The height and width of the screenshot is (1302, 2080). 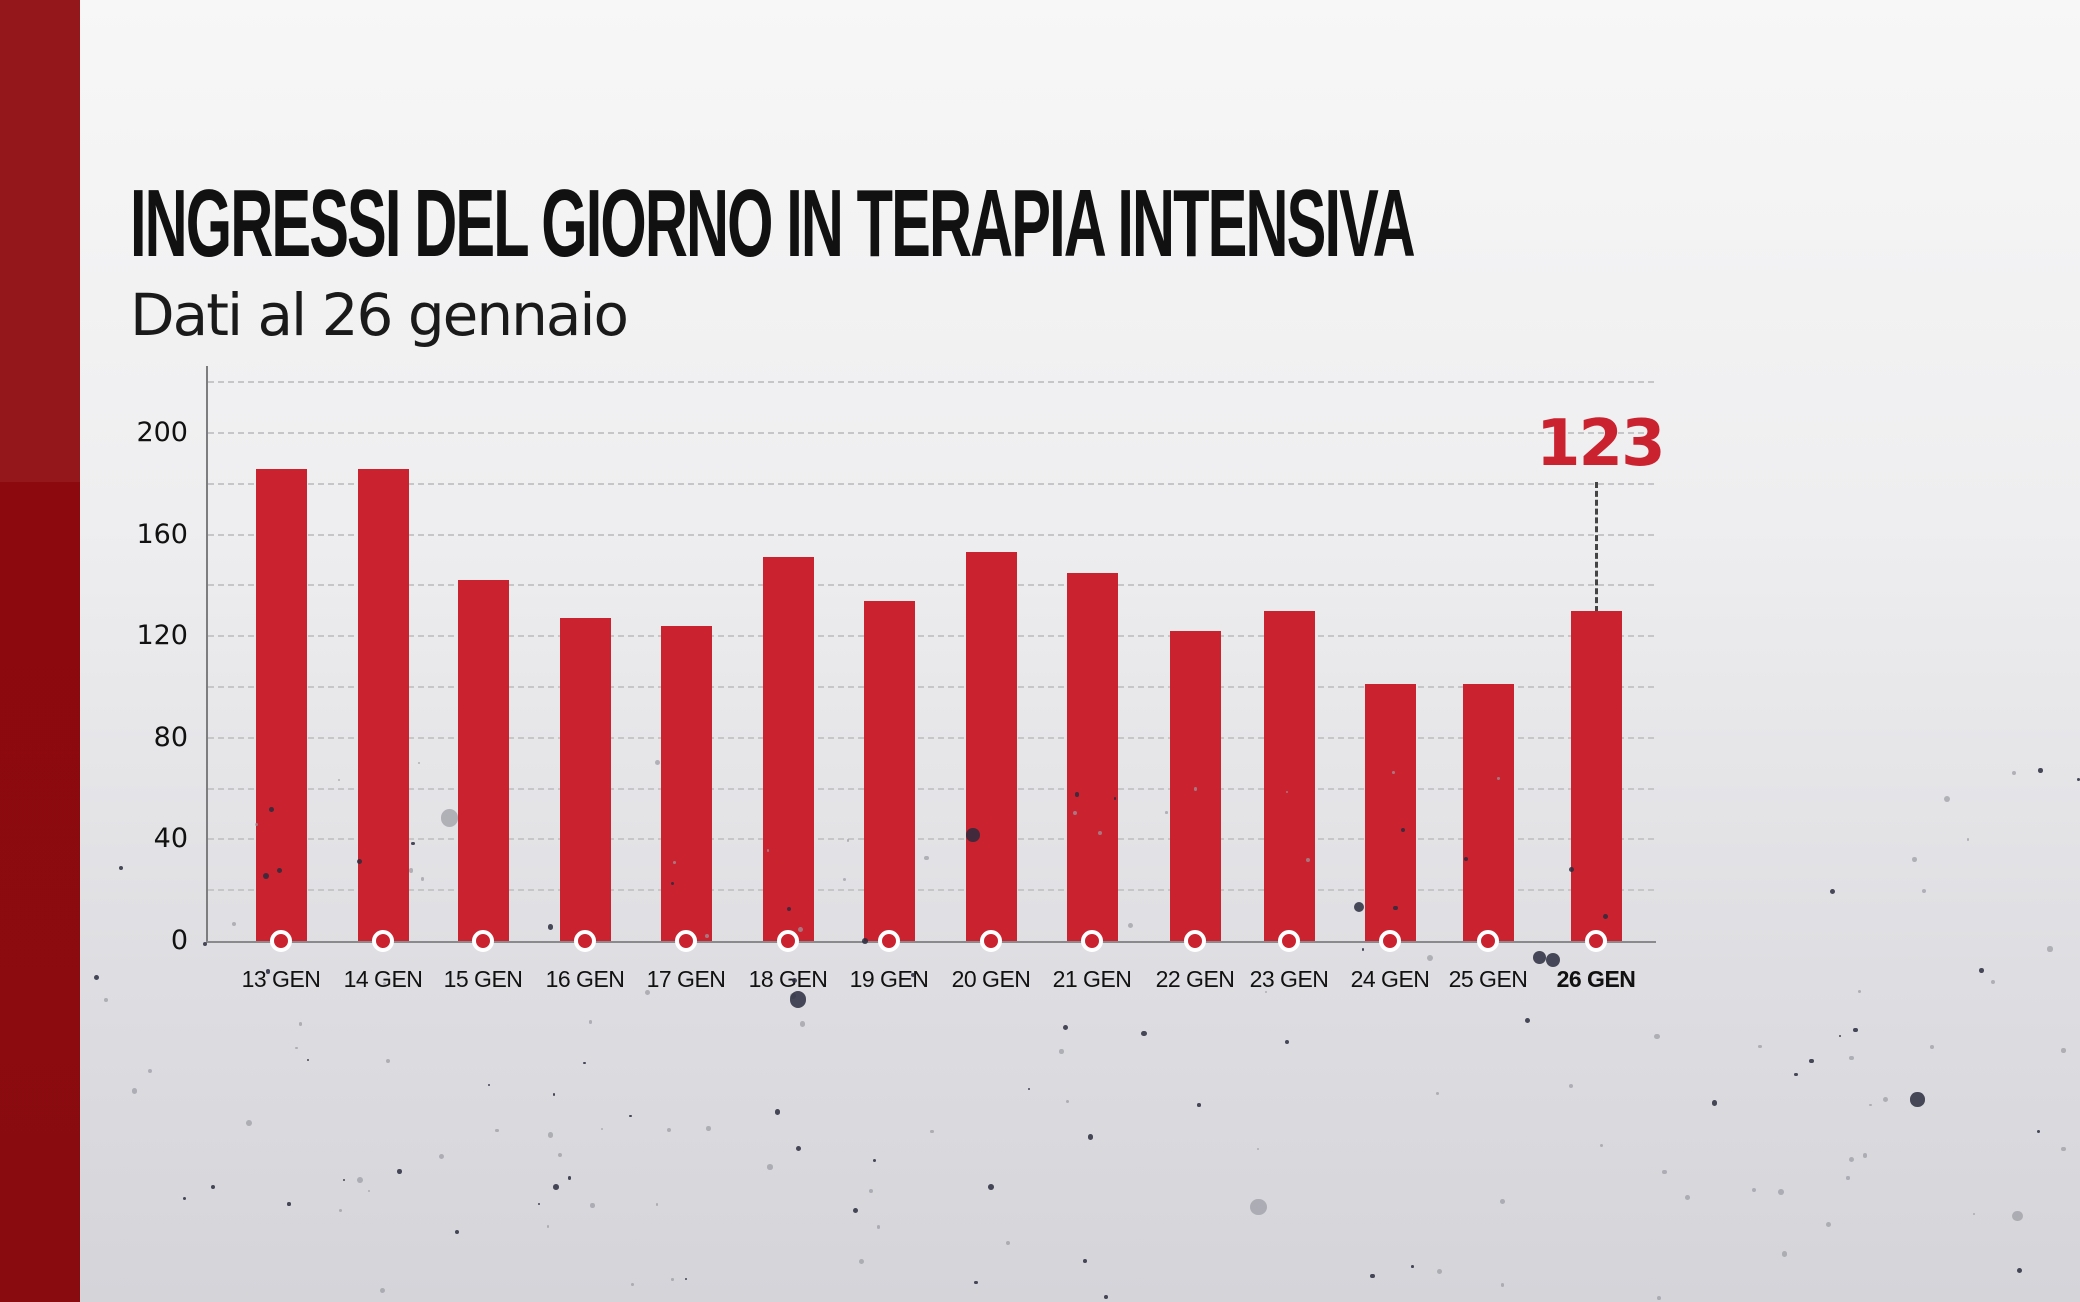 I want to click on x-tick-label: 23 GEN, so click(x=1289, y=979).